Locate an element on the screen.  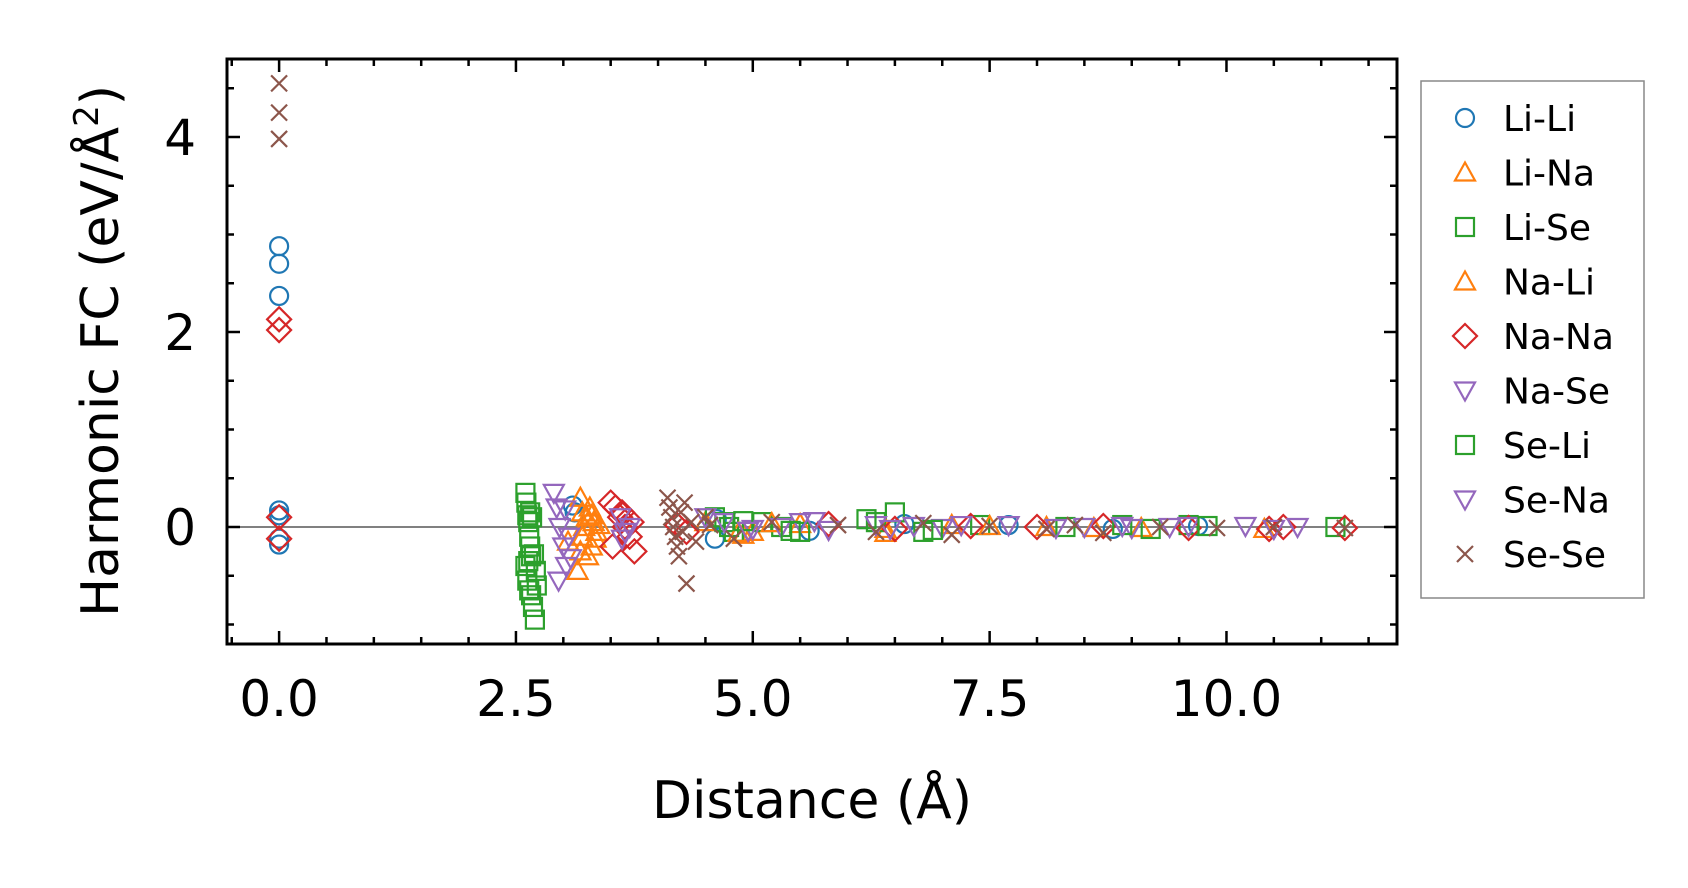
legend-marker-li-se is located at coordinates (1465, 227).